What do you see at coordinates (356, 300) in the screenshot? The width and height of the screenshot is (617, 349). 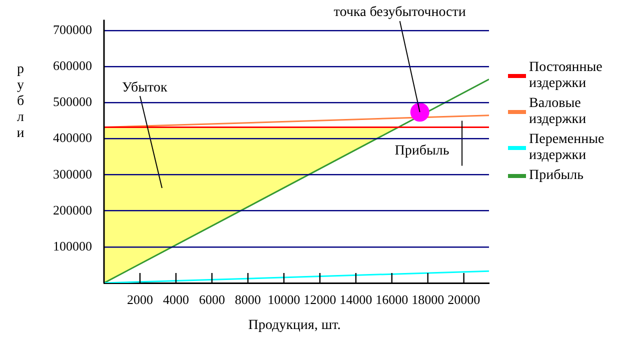 I see `x-tick-label: 14000` at bounding box center [356, 300].